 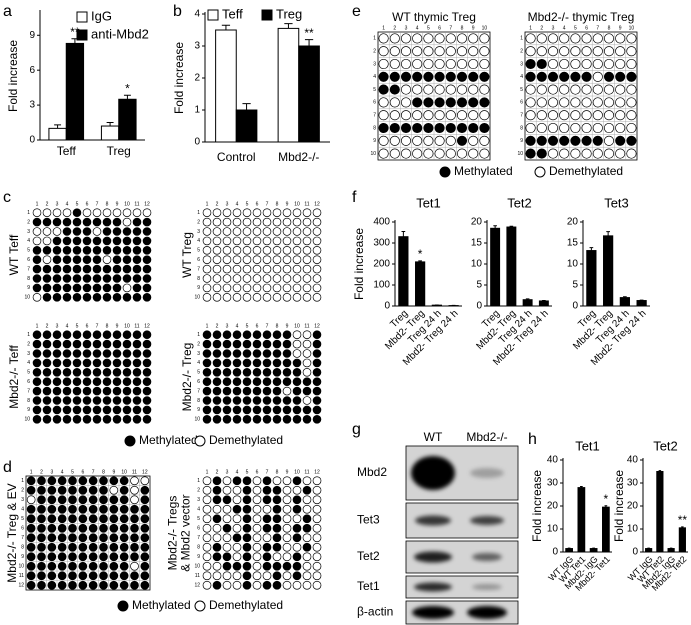 What do you see at coordinates (375, 612) in the screenshot?
I see `protein-label: β-actin` at bounding box center [375, 612].